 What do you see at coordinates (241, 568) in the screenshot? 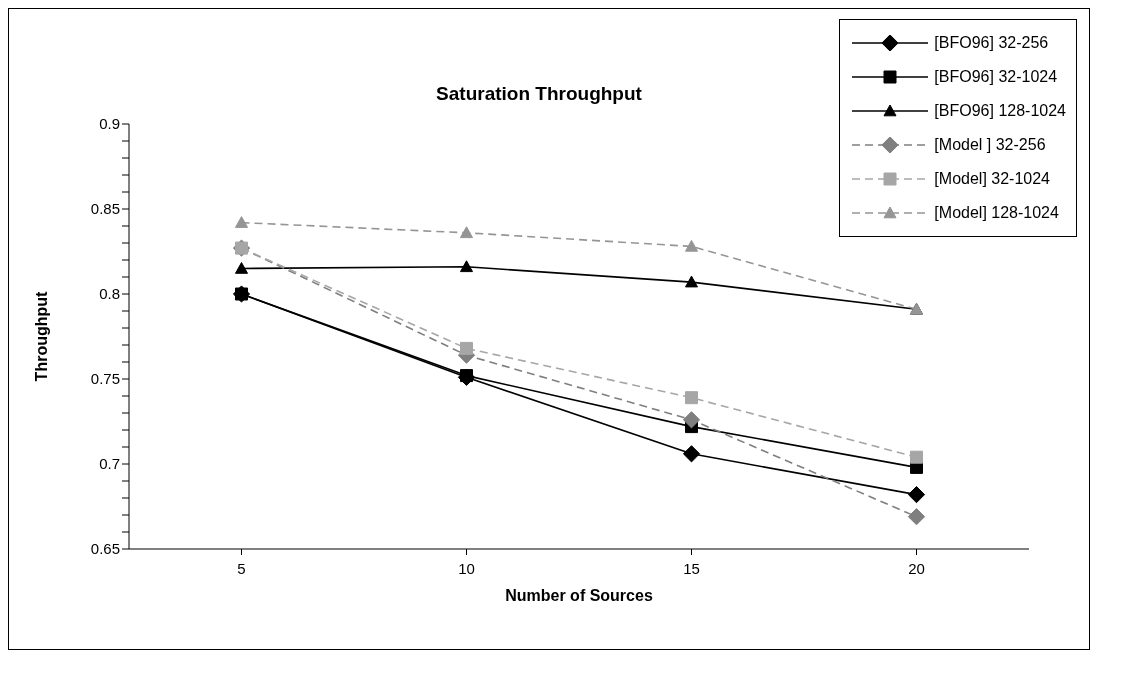
I see `x-tick-label: 5` at bounding box center [241, 568].